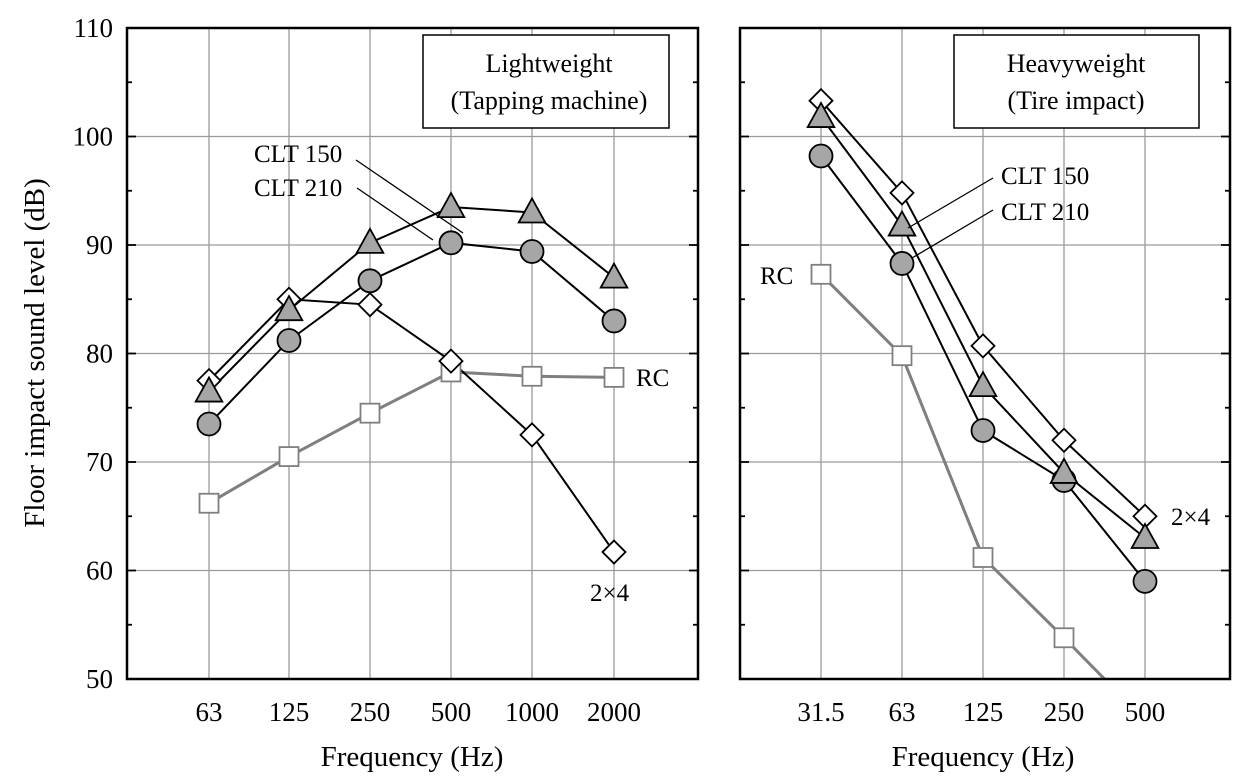 The image size is (1259, 783). I want to click on legend-subtitle: (Tapping machine), so click(549, 100).